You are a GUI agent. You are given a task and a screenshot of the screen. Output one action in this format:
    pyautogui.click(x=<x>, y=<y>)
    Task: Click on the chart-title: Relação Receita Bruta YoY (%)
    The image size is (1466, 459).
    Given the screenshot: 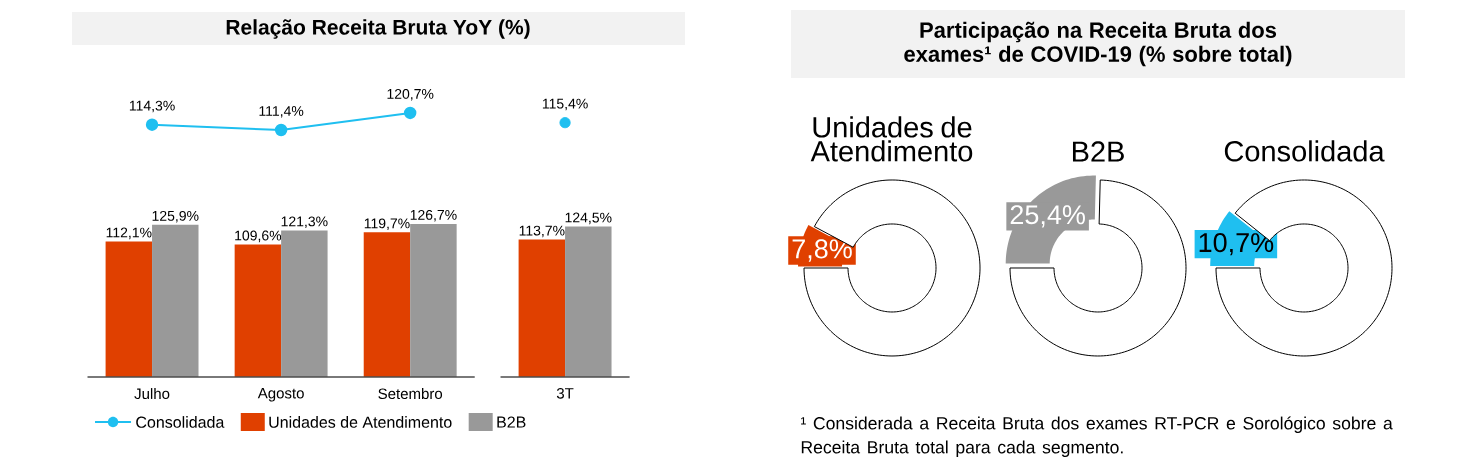 What is the action you would take?
    pyautogui.click(x=378, y=29)
    